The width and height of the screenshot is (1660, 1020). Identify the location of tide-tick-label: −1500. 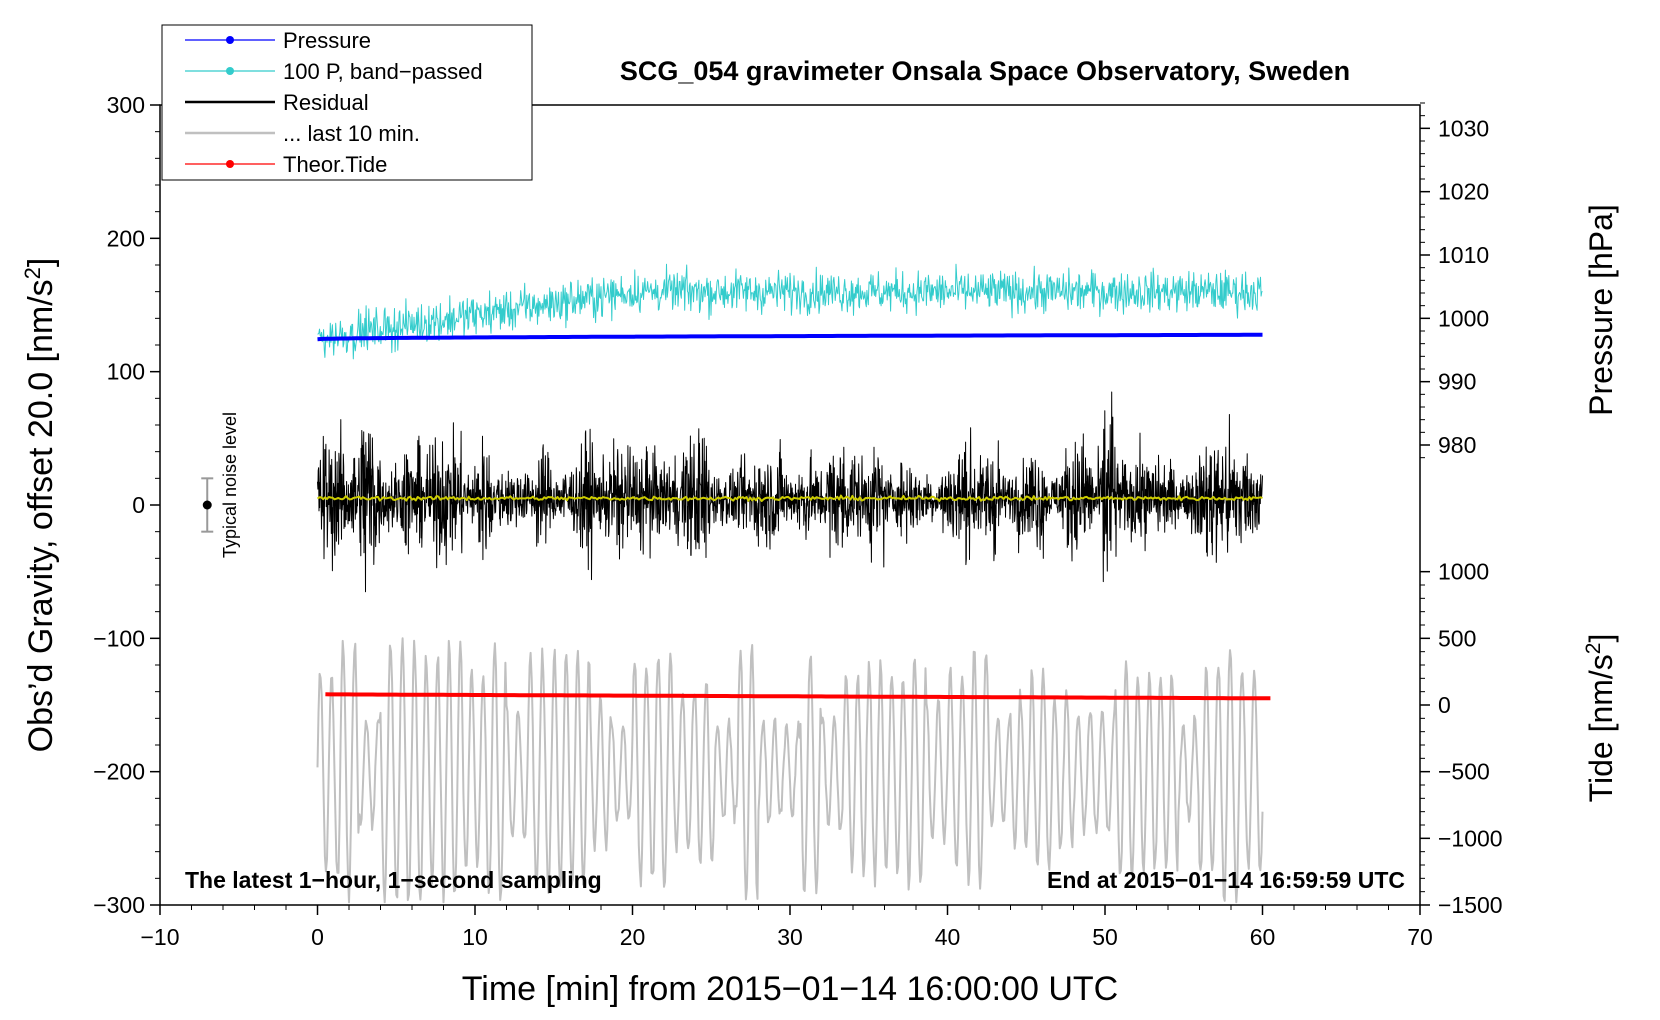
(1470, 905).